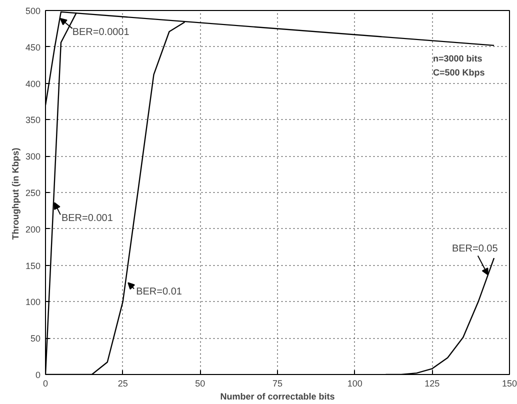 Image resolution: width=517 pixels, height=404 pixels. I want to click on annotation: BER=0.05, so click(475, 248).